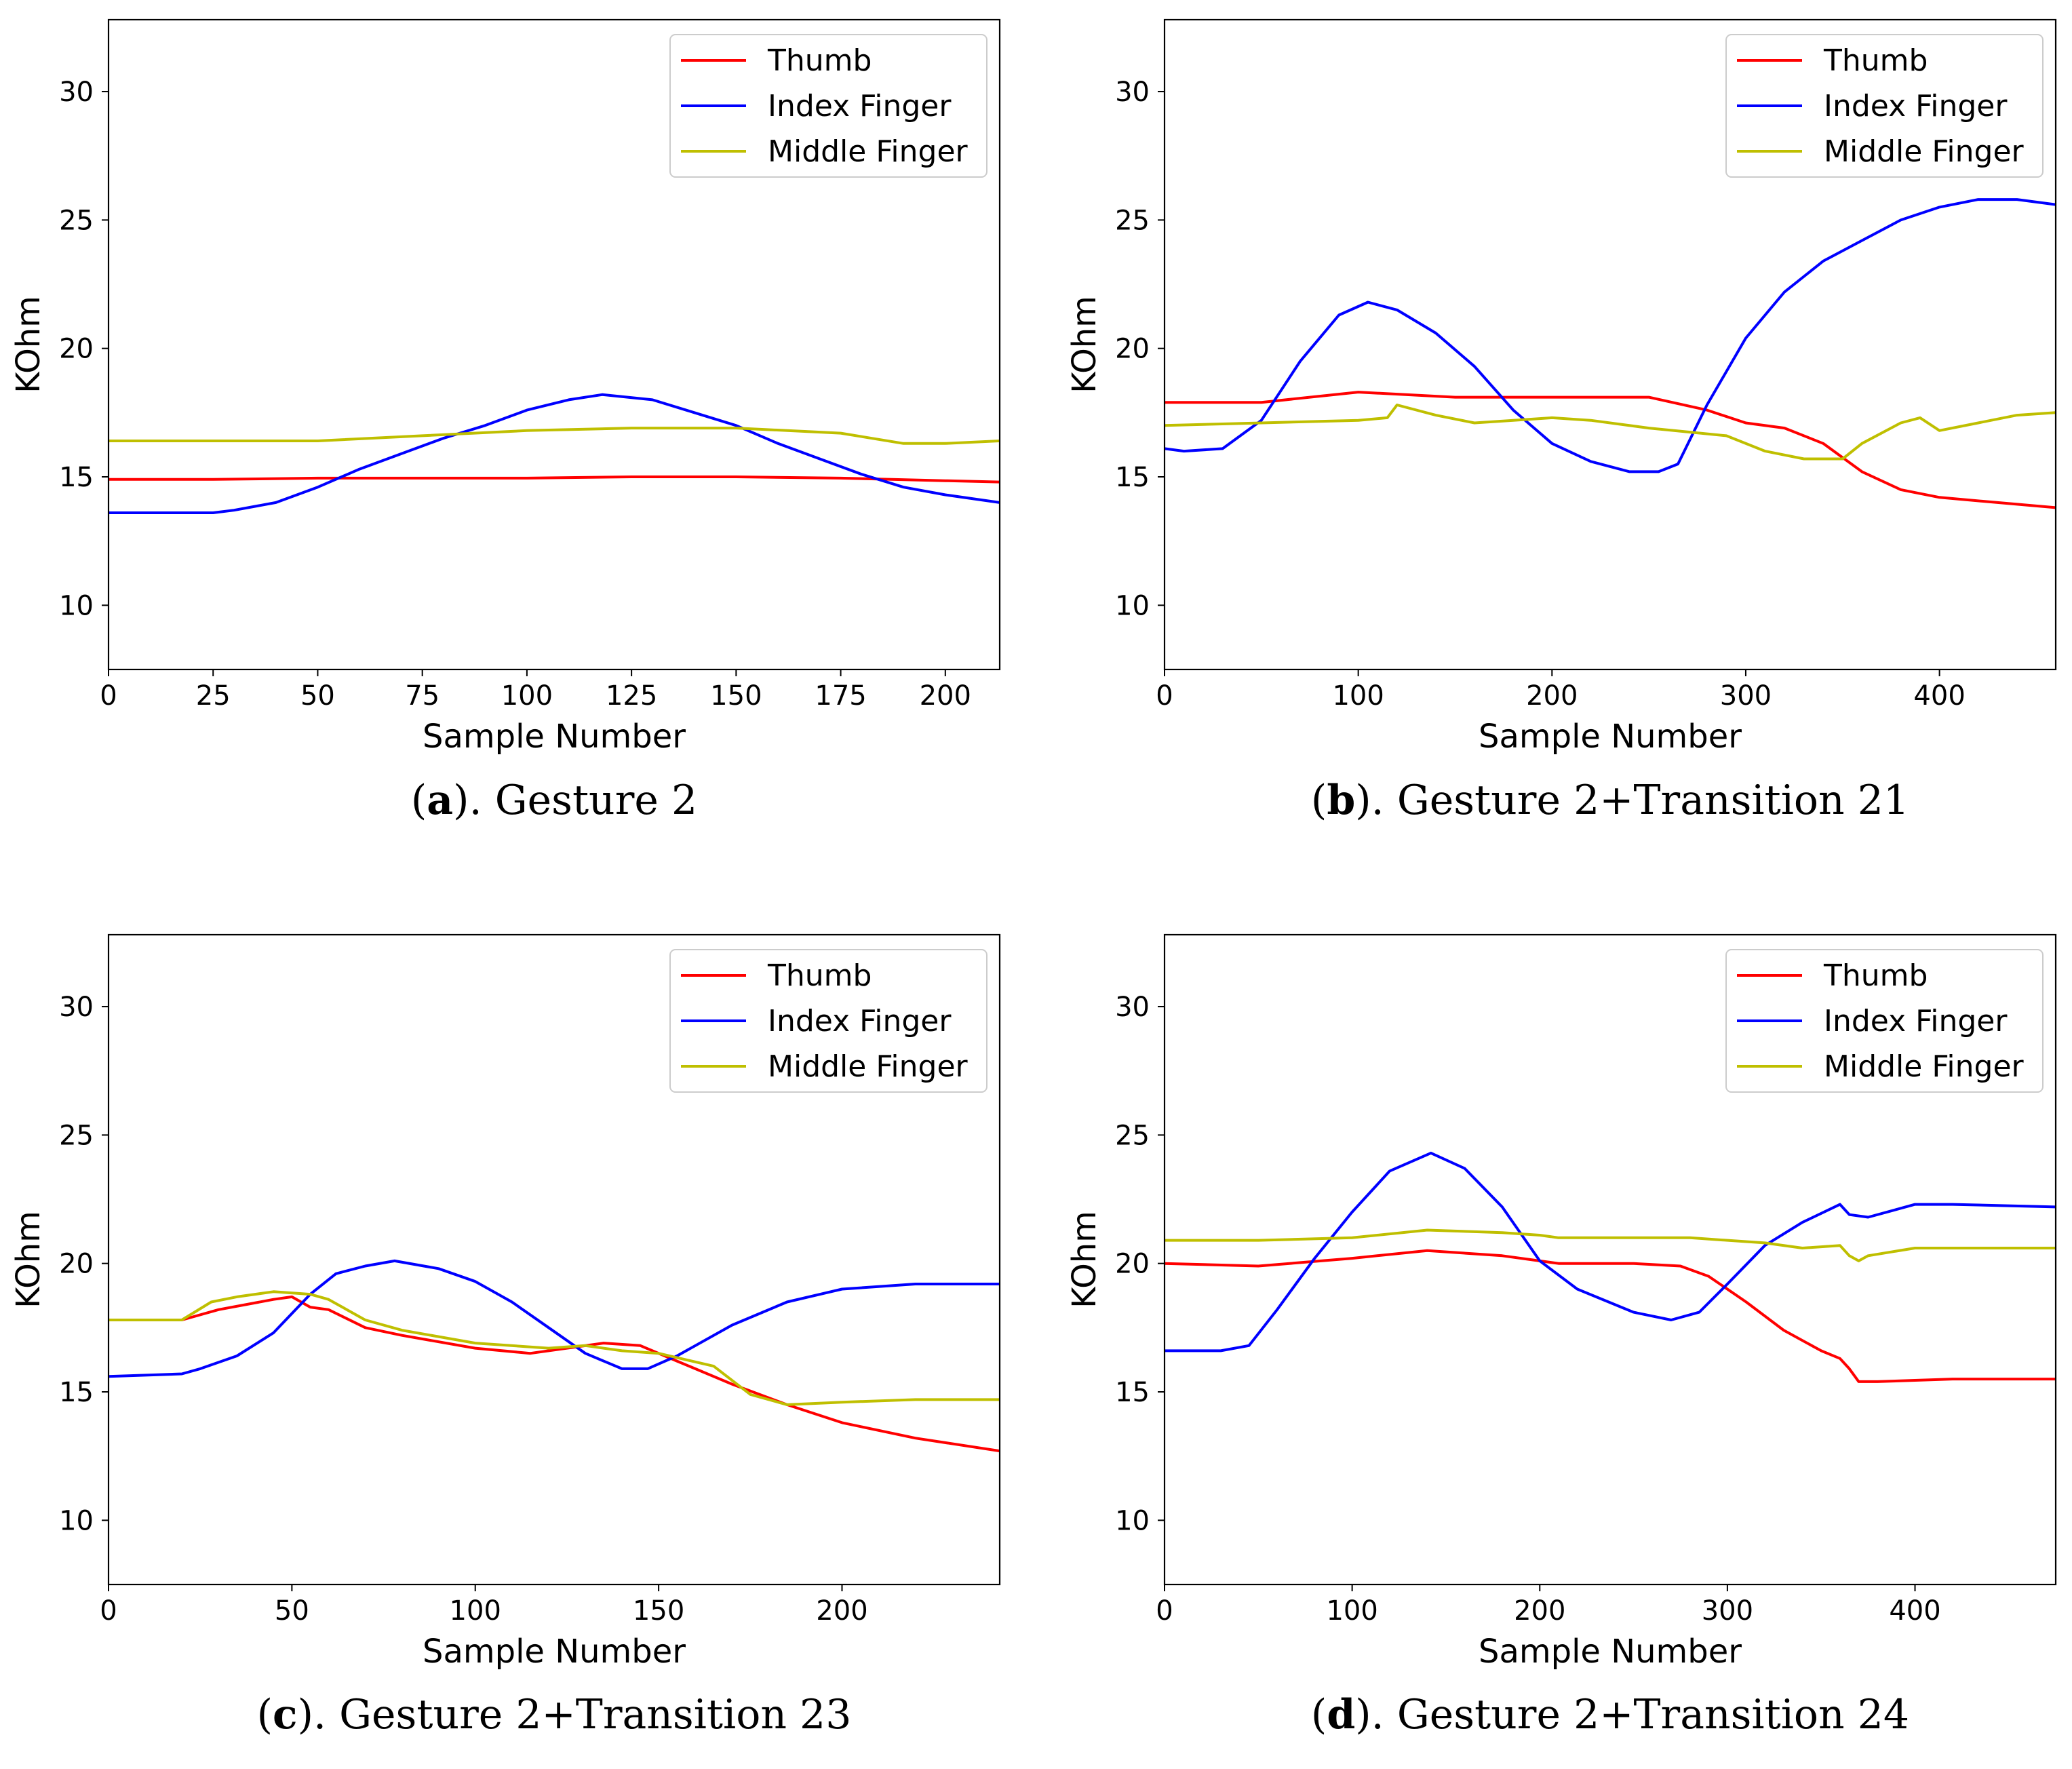 The image size is (2072, 1769). I want to click on caption-title: ). Gesture 2, so click(575, 801).